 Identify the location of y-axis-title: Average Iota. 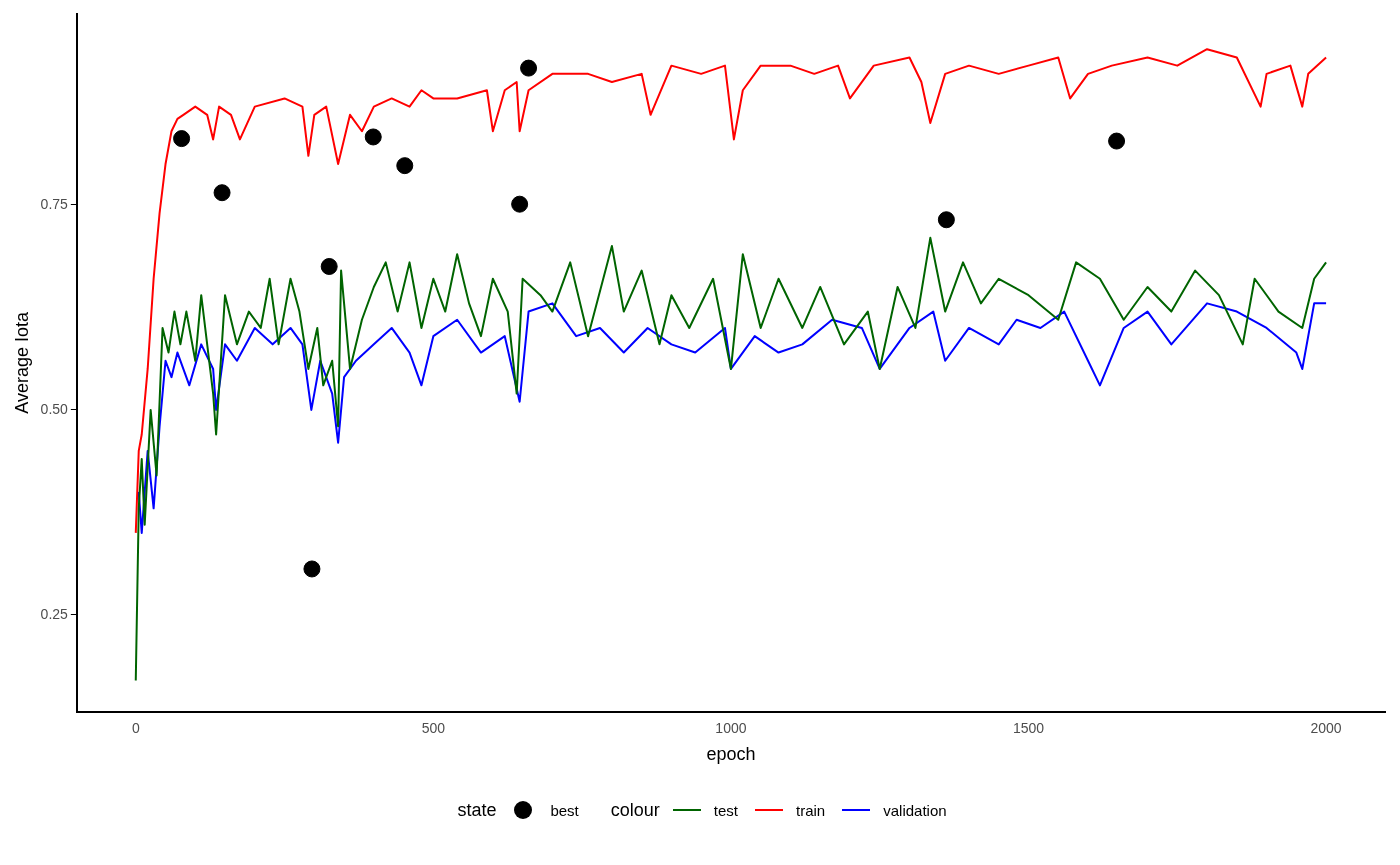
(21, 362).